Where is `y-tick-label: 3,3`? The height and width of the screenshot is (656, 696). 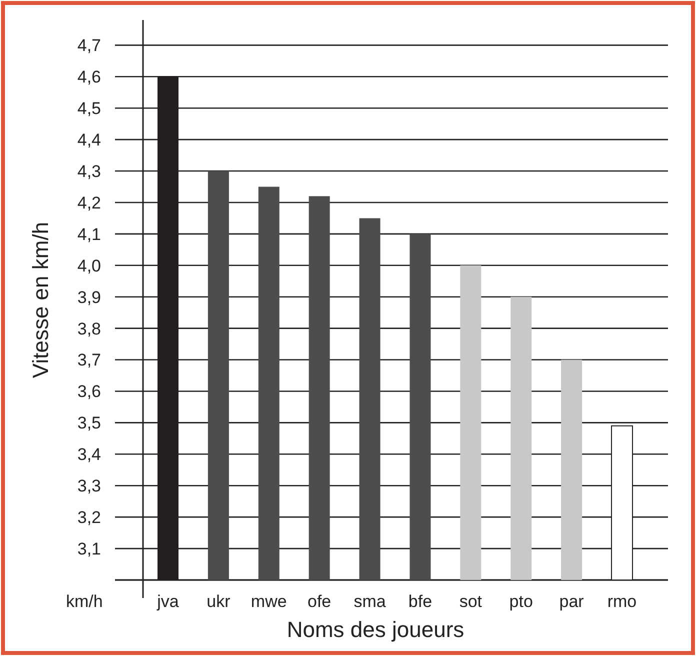 y-tick-label: 3,3 is located at coordinates (89, 486).